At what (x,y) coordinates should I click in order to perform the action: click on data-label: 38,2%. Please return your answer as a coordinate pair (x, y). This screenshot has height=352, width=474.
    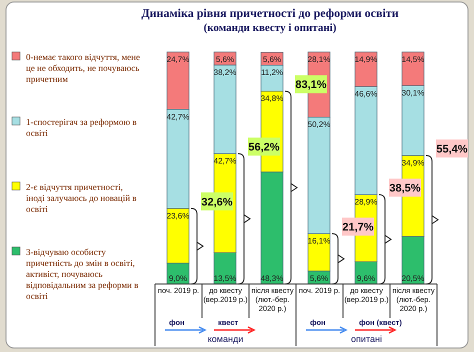
    Looking at the image, I should click on (225, 72).